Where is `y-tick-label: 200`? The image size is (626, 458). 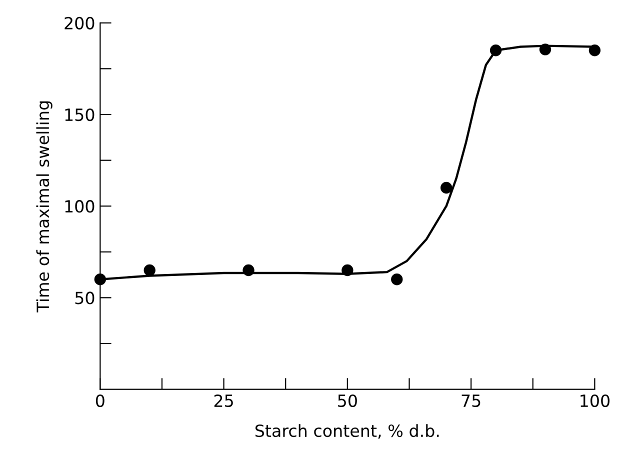
y-tick-label: 200 is located at coordinates (79, 23).